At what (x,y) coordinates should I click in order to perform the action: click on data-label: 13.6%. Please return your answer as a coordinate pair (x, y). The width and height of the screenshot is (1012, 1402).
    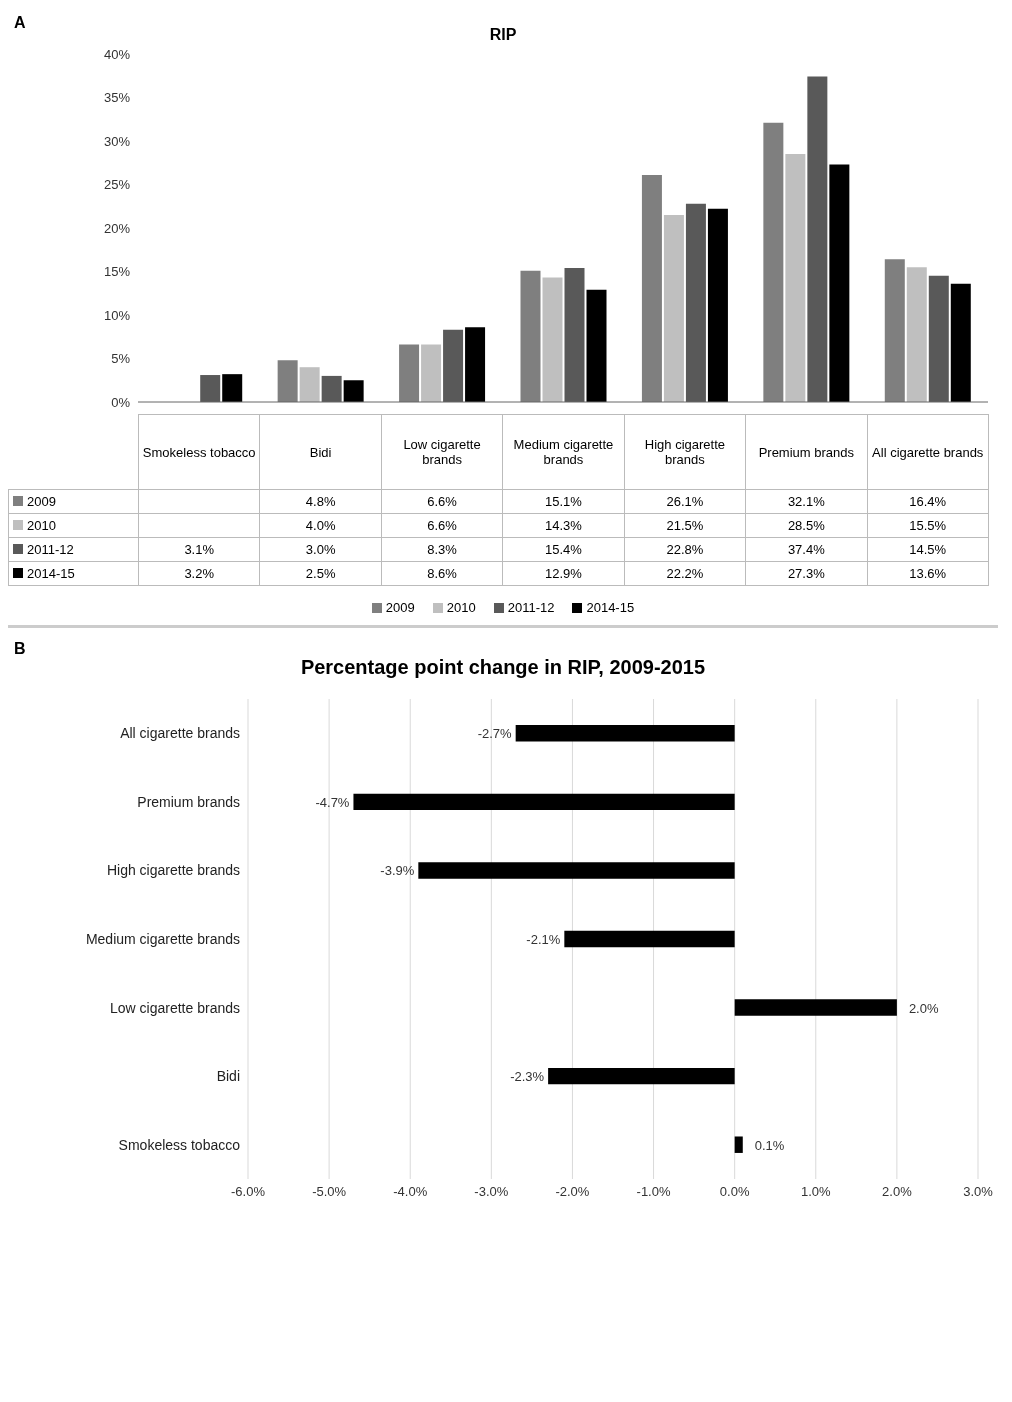
    Looking at the image, I should click on (928, 573).